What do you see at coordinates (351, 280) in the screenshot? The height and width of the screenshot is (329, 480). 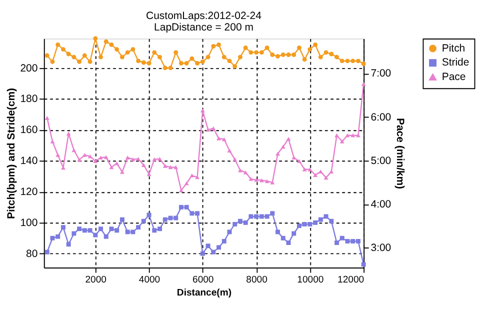 I see `x-tick-label: 12000` at bounding box center [351, 280].